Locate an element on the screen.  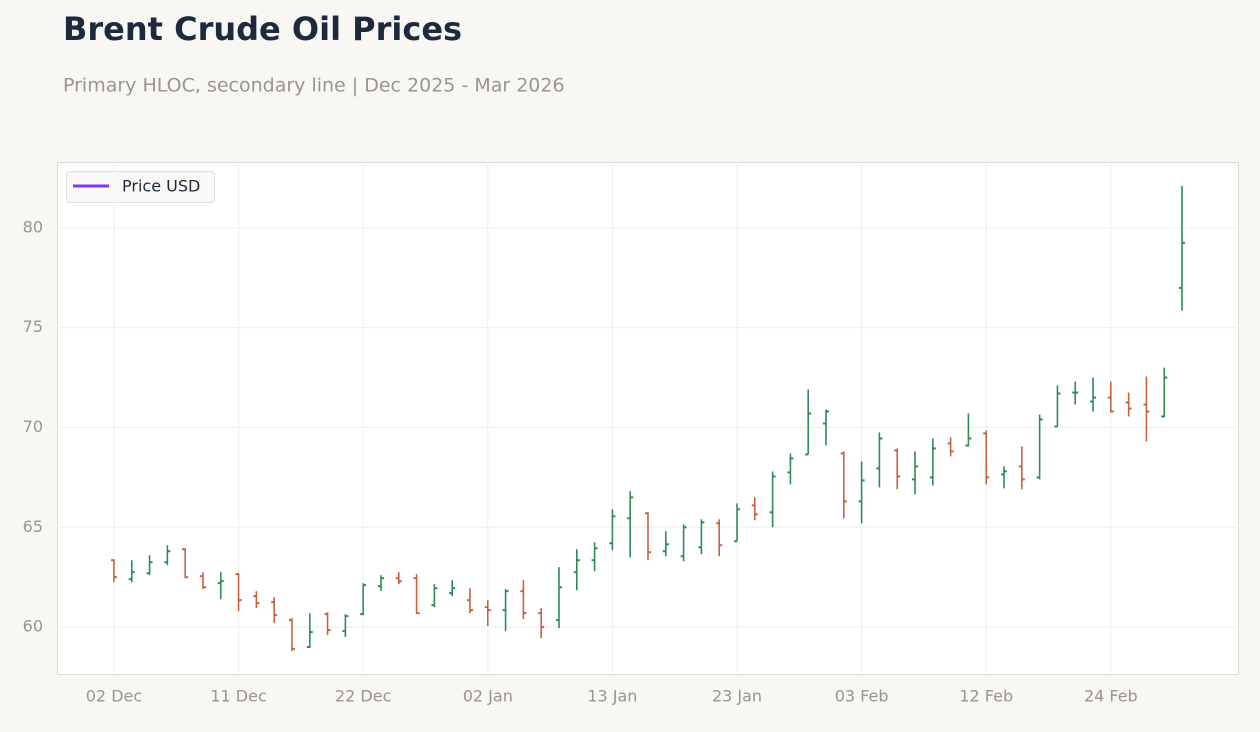
legend-box is located at coordinates (140, 187).